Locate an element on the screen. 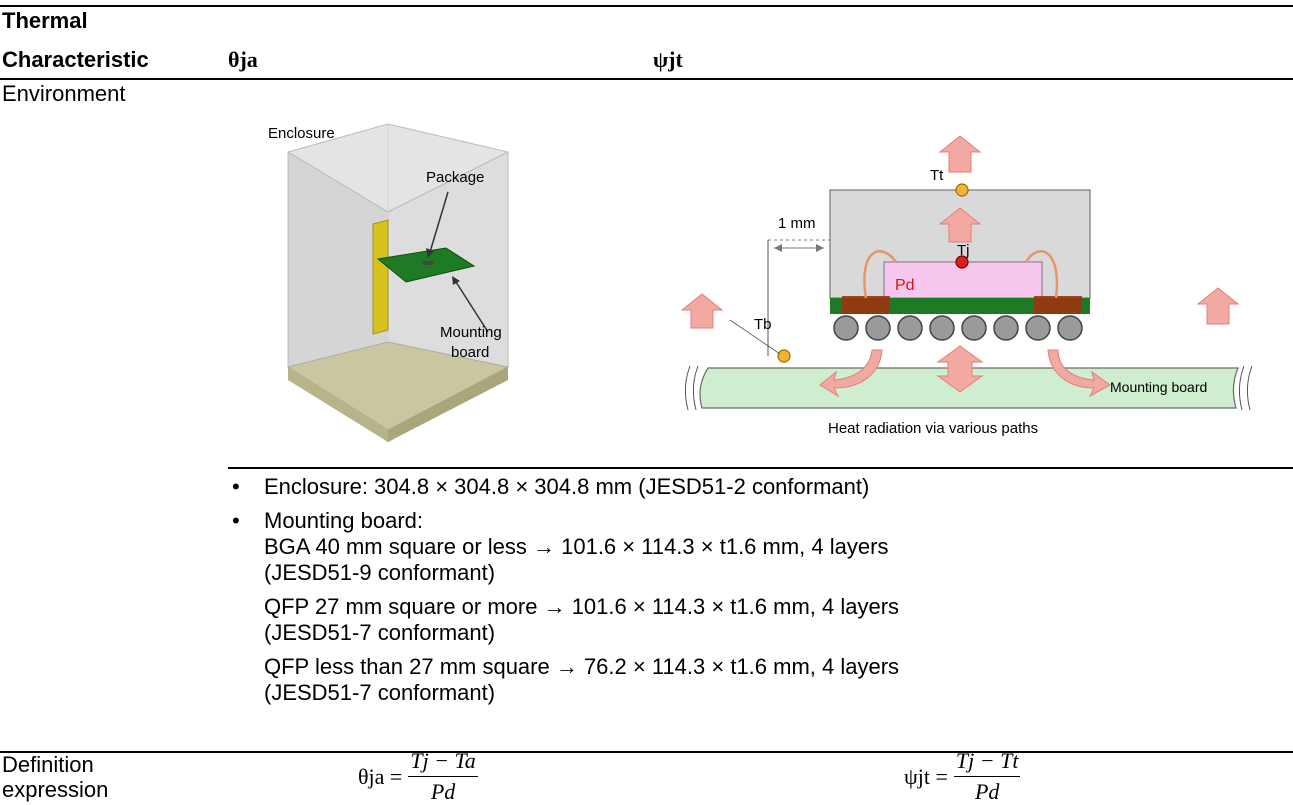 This screenshot has width=1293, height=805. mounting-caption-line1: Mounting is located at coordinates (471, 332).